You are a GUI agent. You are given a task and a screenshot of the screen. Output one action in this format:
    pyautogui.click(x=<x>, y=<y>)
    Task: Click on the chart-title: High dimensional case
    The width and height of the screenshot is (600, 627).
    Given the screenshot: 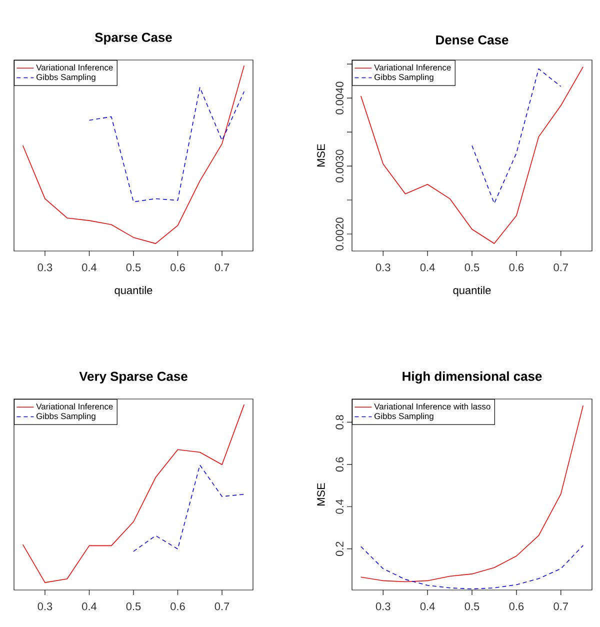 What is the action you would take?
    pyautogui.click(x=472, y=377)
    